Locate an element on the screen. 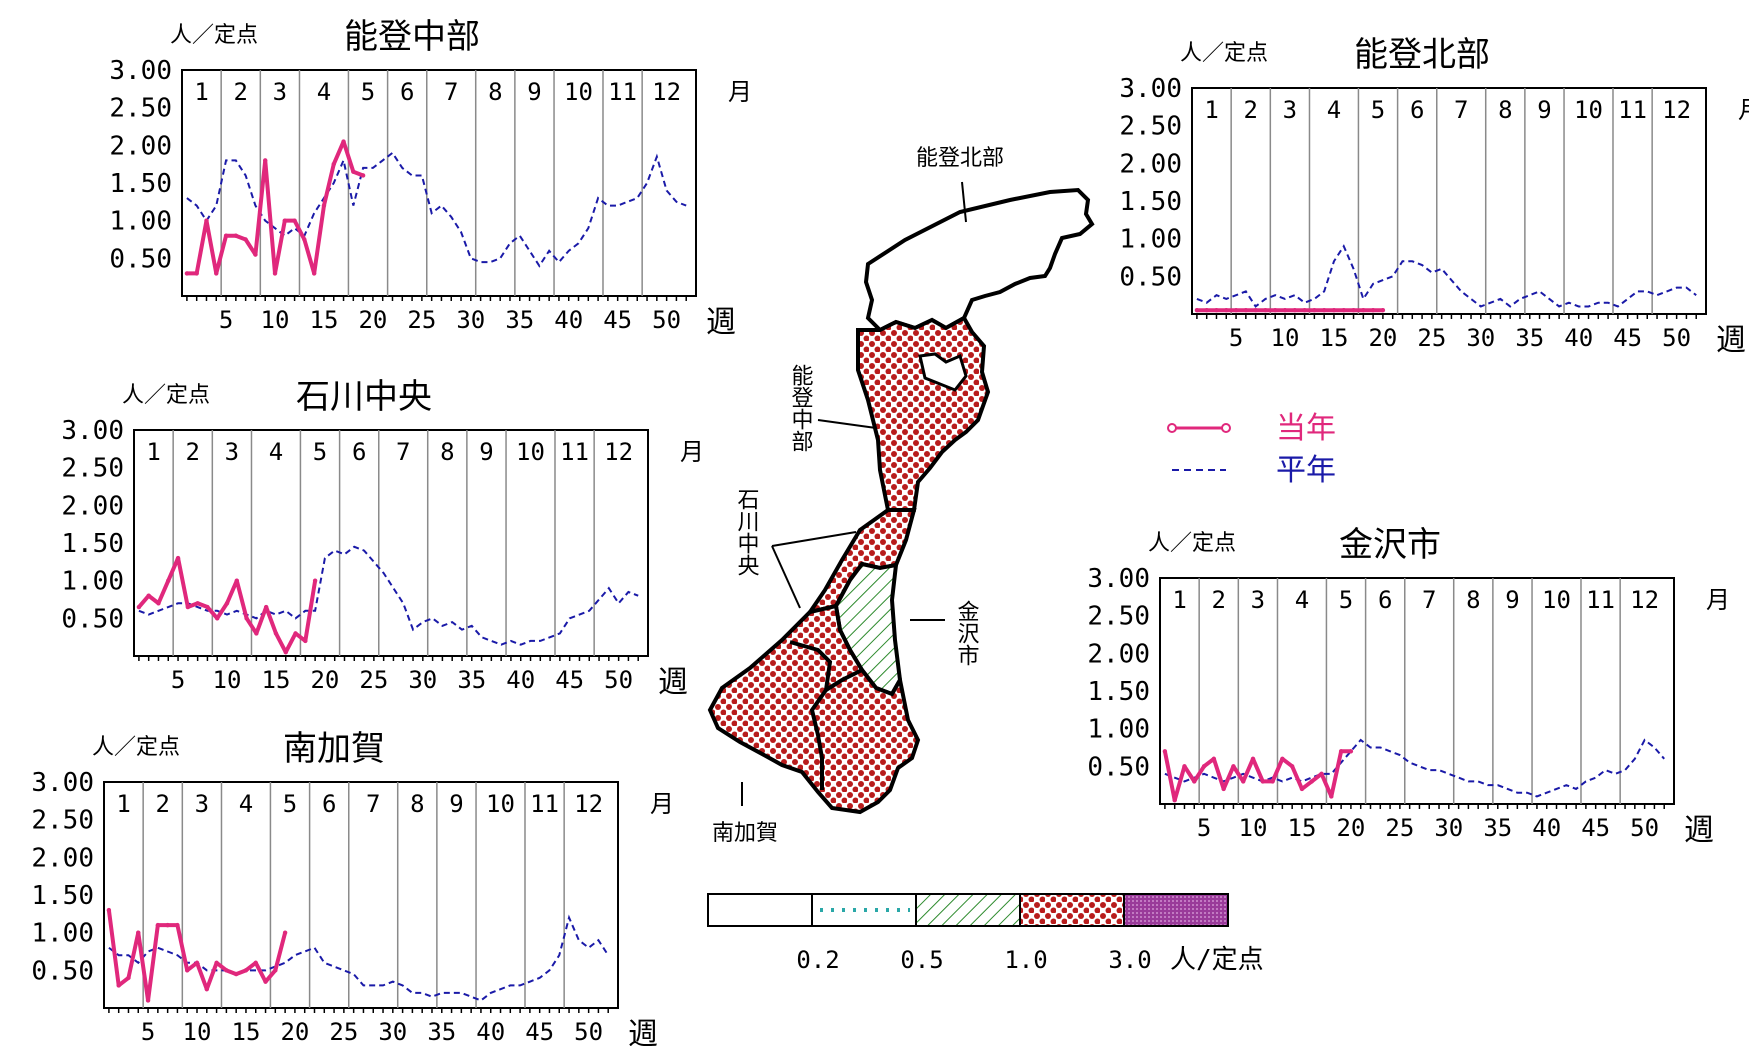 This screenshot has height=1046, width=1749. legend-current-label: 当年 is located at coordinates (1306, 428).